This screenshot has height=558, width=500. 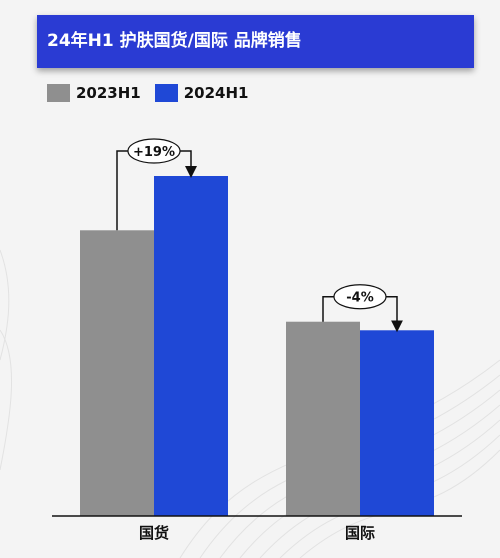 I want to click on legend-swatch-2023, so click(x=58, y=93).